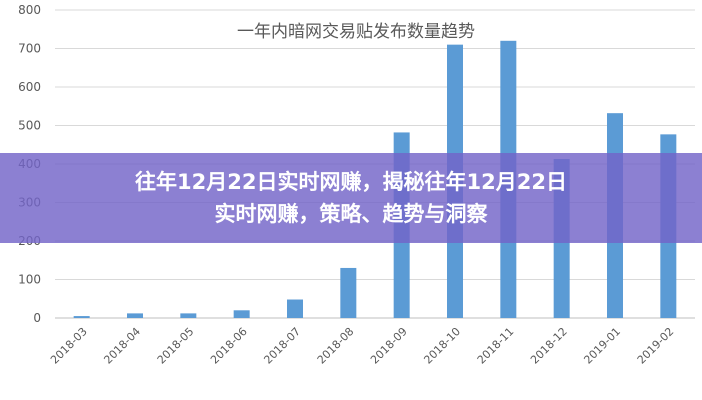  What do you see at coordinates (496, 346) in the screenshot?
I see `x-tick-label: 2018-11` at bounding box center [496, 346].